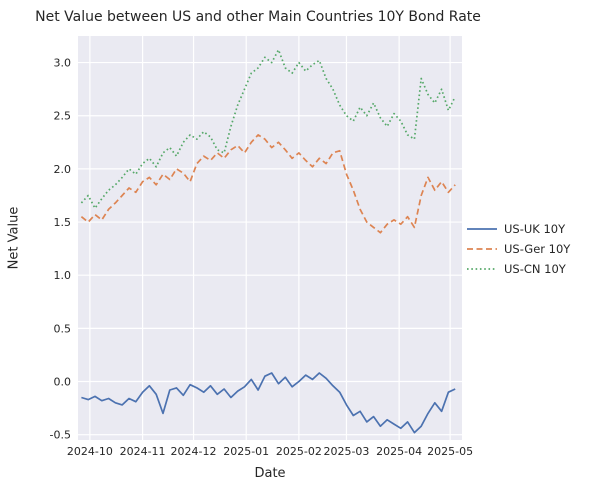  What do you see at coordinates (399, 451) in the screenshot?
I see `x-tick-label: 2025-04` at bounding box center [399, 451].